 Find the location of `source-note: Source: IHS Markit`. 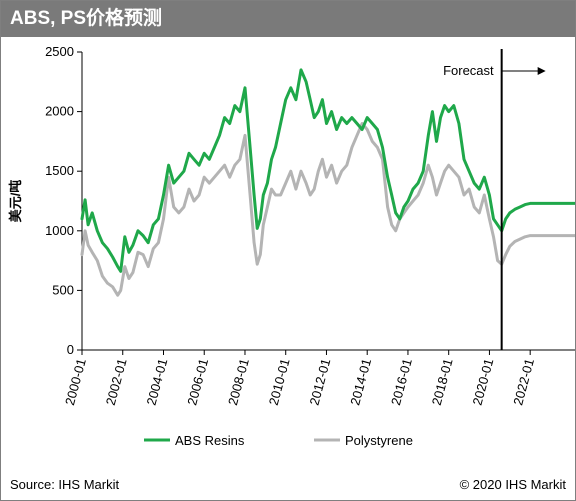

source-note: Source: IHS Markit is located at coordinates (65, 484).